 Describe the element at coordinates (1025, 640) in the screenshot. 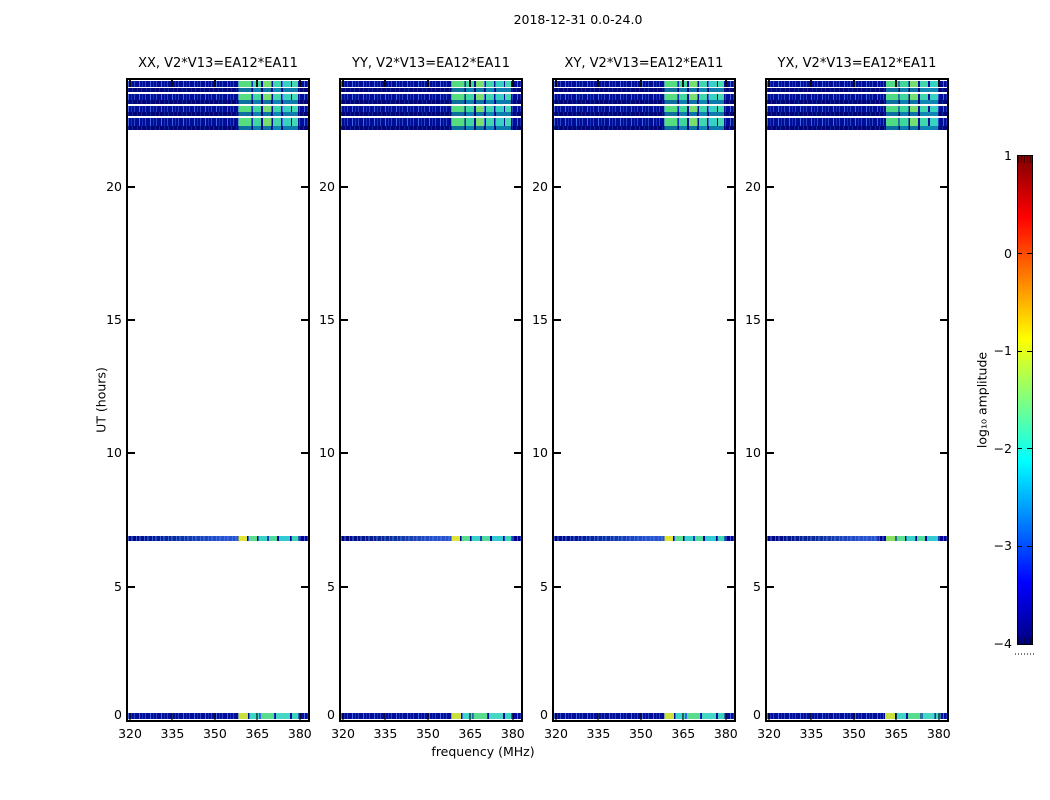

I see `colorbar-hatch-bottom` at that location.